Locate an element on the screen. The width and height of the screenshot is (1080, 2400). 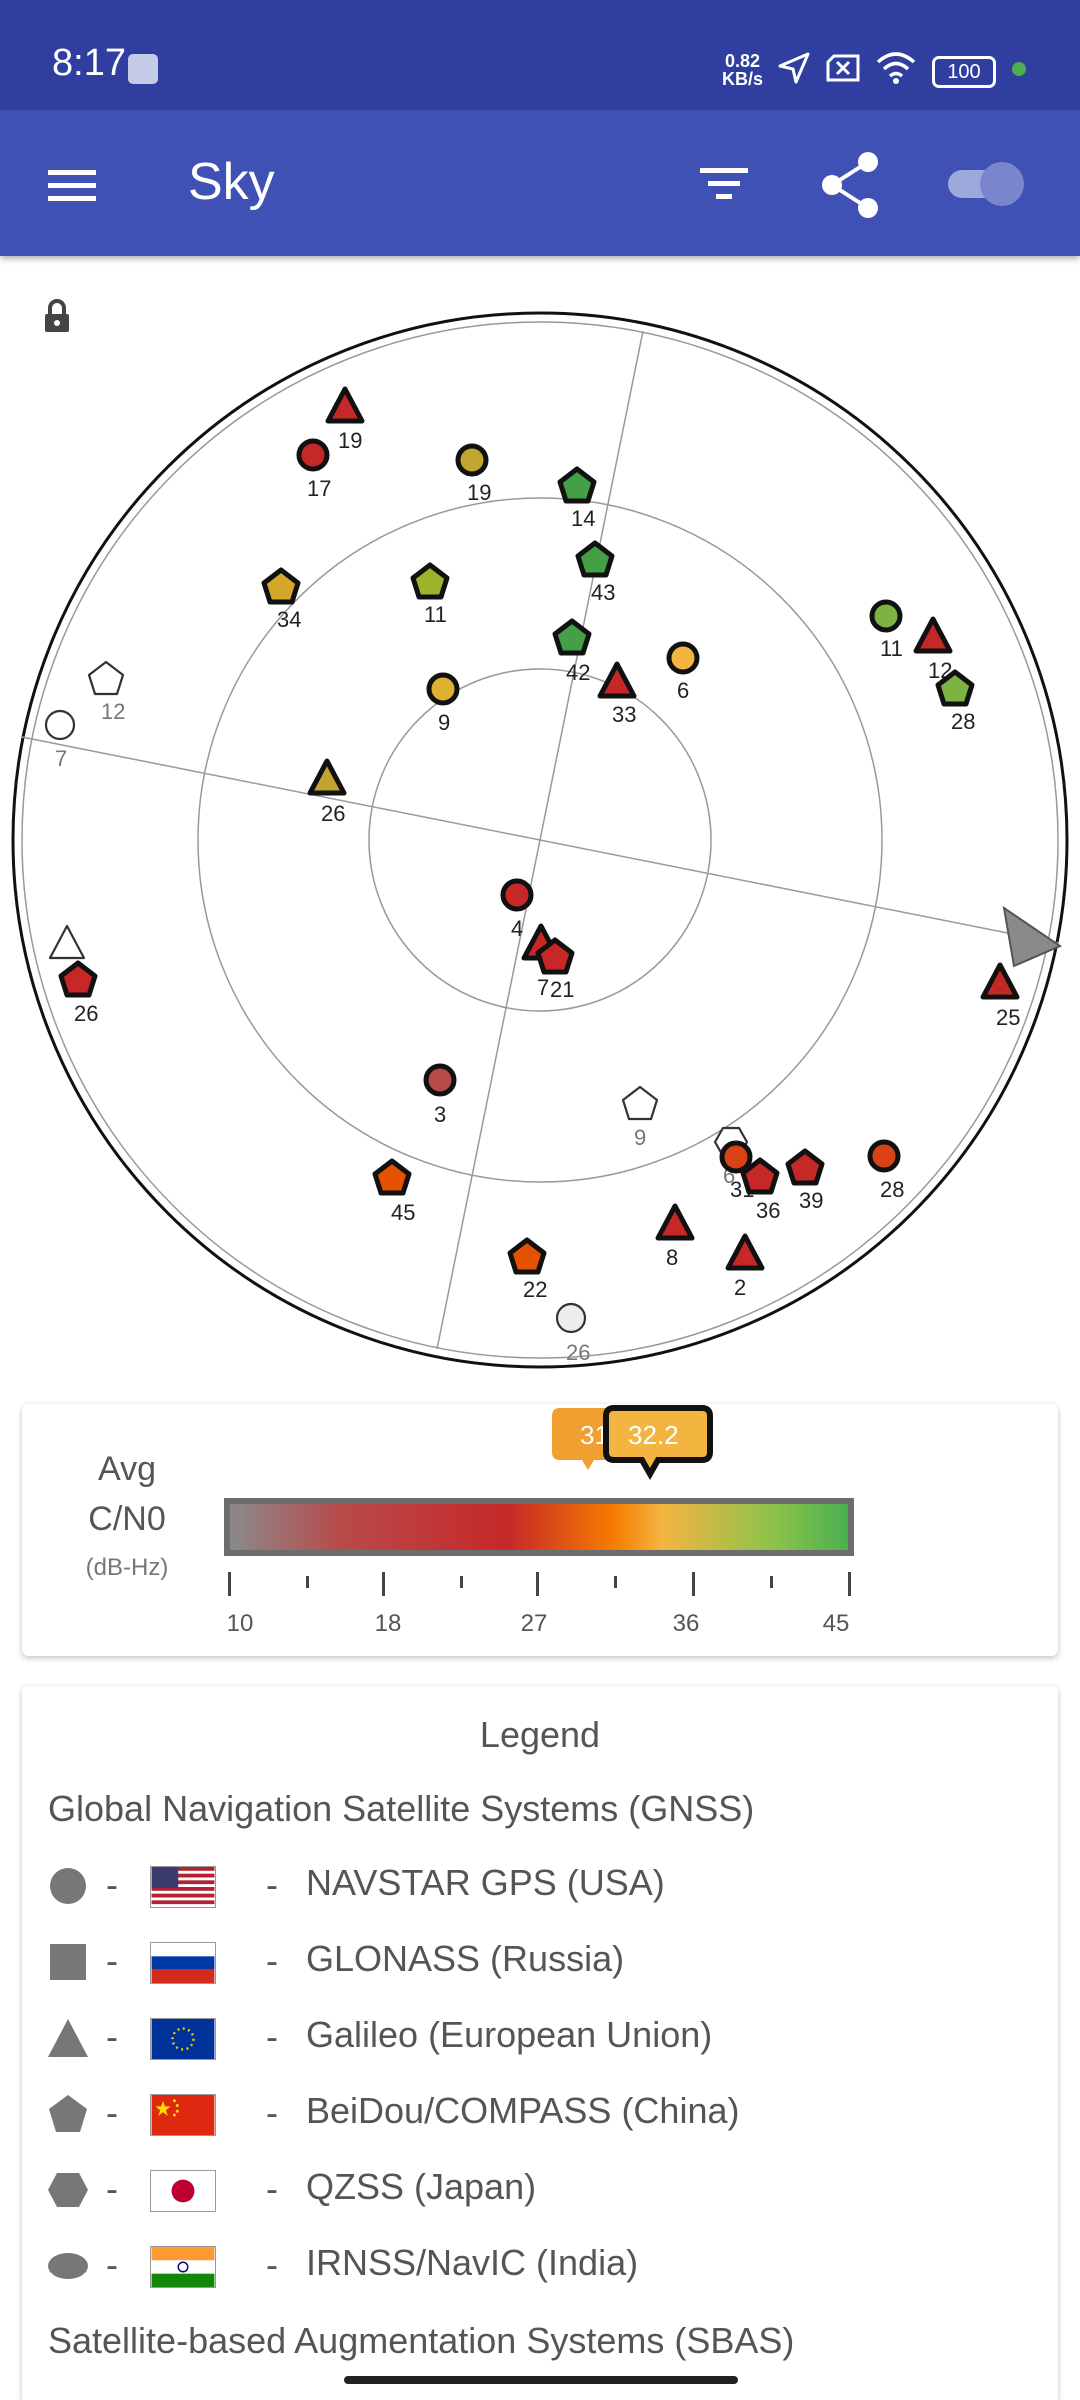
avg-badge-b-text: 32.2 is located at coordinates (653, 1435).